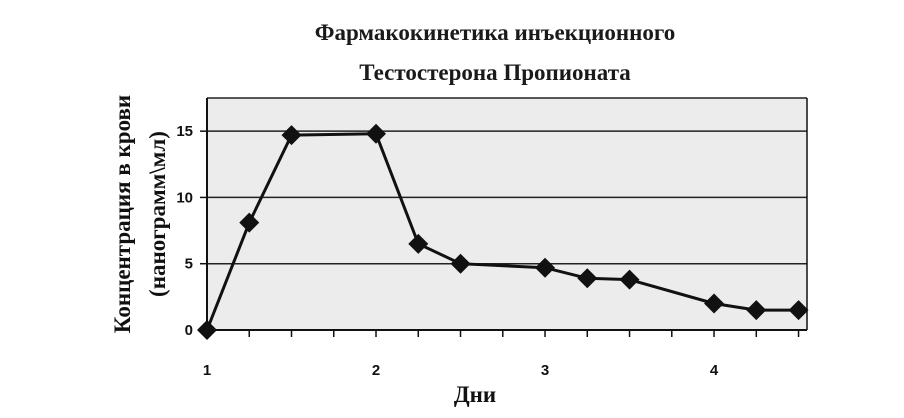 The height and width of the screenshot is (418, 904). What do you see at coordinates (207, 370) in the screenshot?
I see `x-tick-label-1: 1` at bounding box center [207, 370].